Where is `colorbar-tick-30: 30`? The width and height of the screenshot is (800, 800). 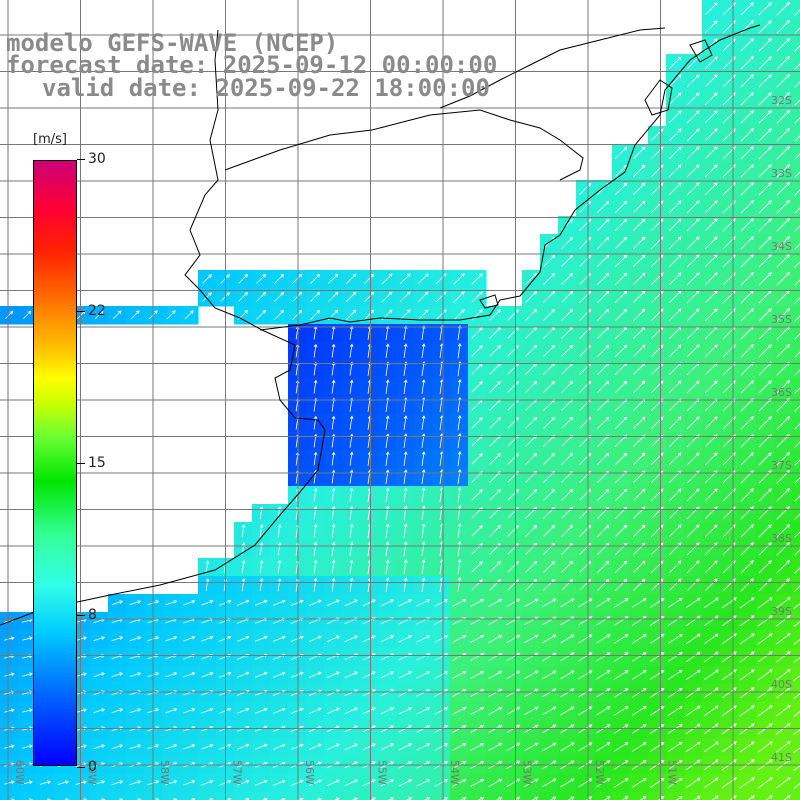
colorbar-tick-30: 30 is located at coordinates (91, 159).